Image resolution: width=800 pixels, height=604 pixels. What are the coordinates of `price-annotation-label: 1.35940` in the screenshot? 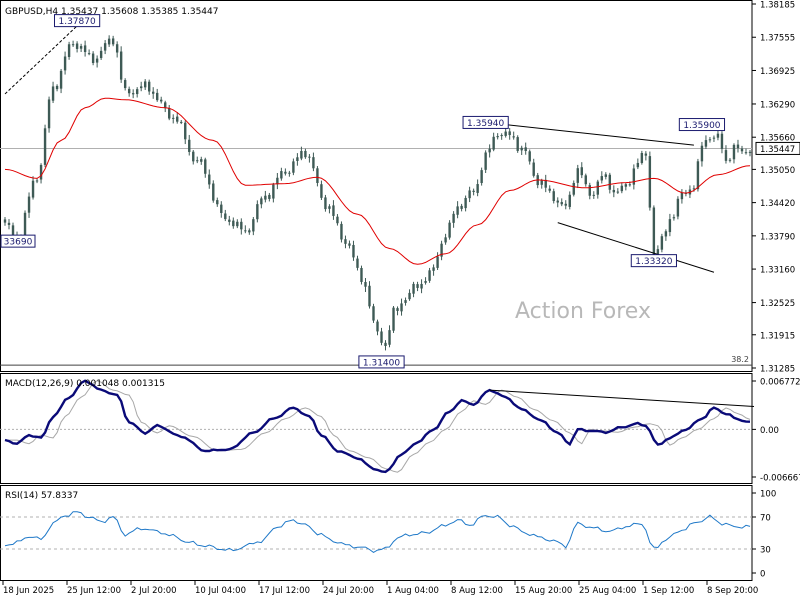 It's located at (485, 124).